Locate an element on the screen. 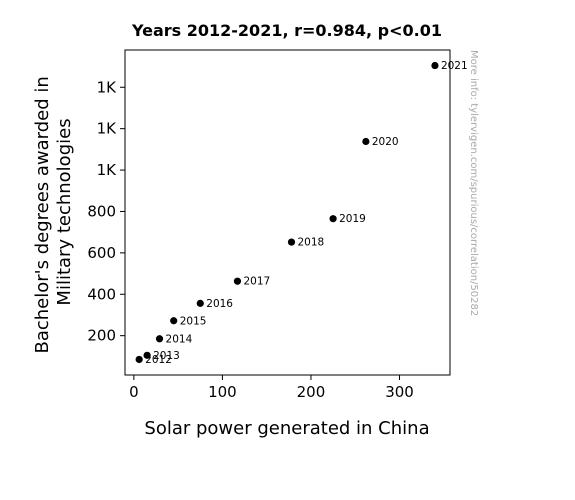  chart-title: Years 2012-2021, r=0.984, p<0.01 is located at coordinates (286, 30).